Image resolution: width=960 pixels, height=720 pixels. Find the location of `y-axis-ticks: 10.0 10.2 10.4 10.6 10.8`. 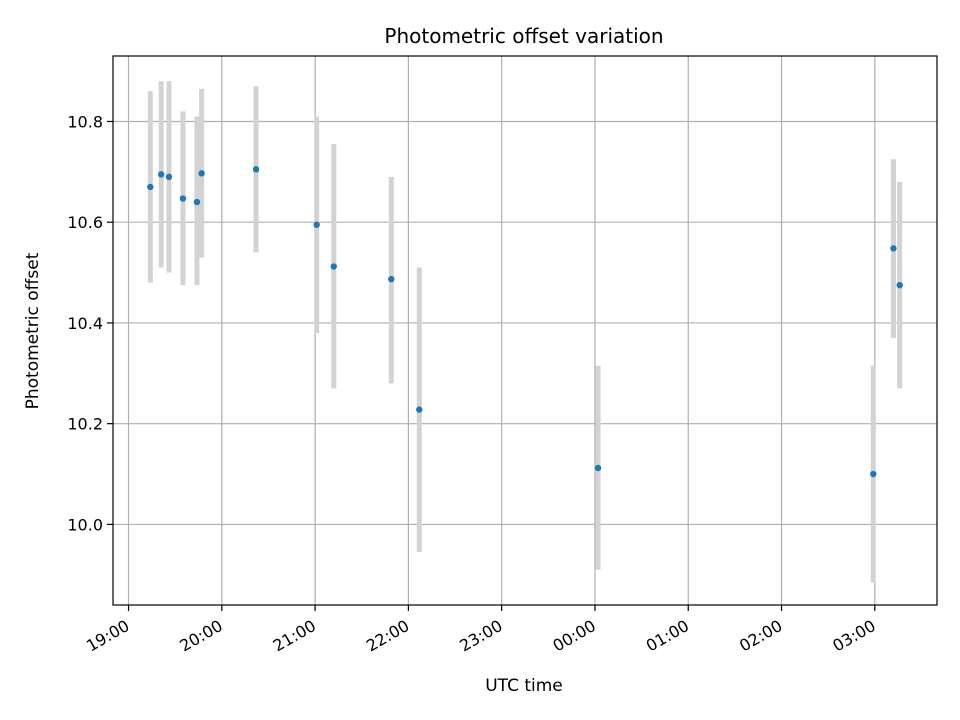

y-axis-ticks: 10.0 10.2 10.4 10.6 10.8 is located at coordinates (90, 323).